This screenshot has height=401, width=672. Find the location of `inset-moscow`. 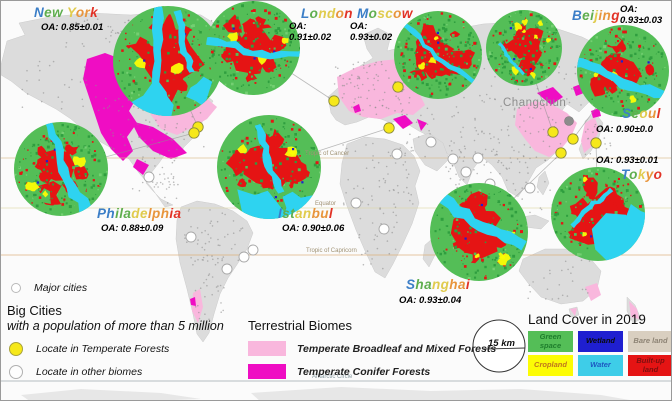

inset-moscow is located at coordinates (438, 55).